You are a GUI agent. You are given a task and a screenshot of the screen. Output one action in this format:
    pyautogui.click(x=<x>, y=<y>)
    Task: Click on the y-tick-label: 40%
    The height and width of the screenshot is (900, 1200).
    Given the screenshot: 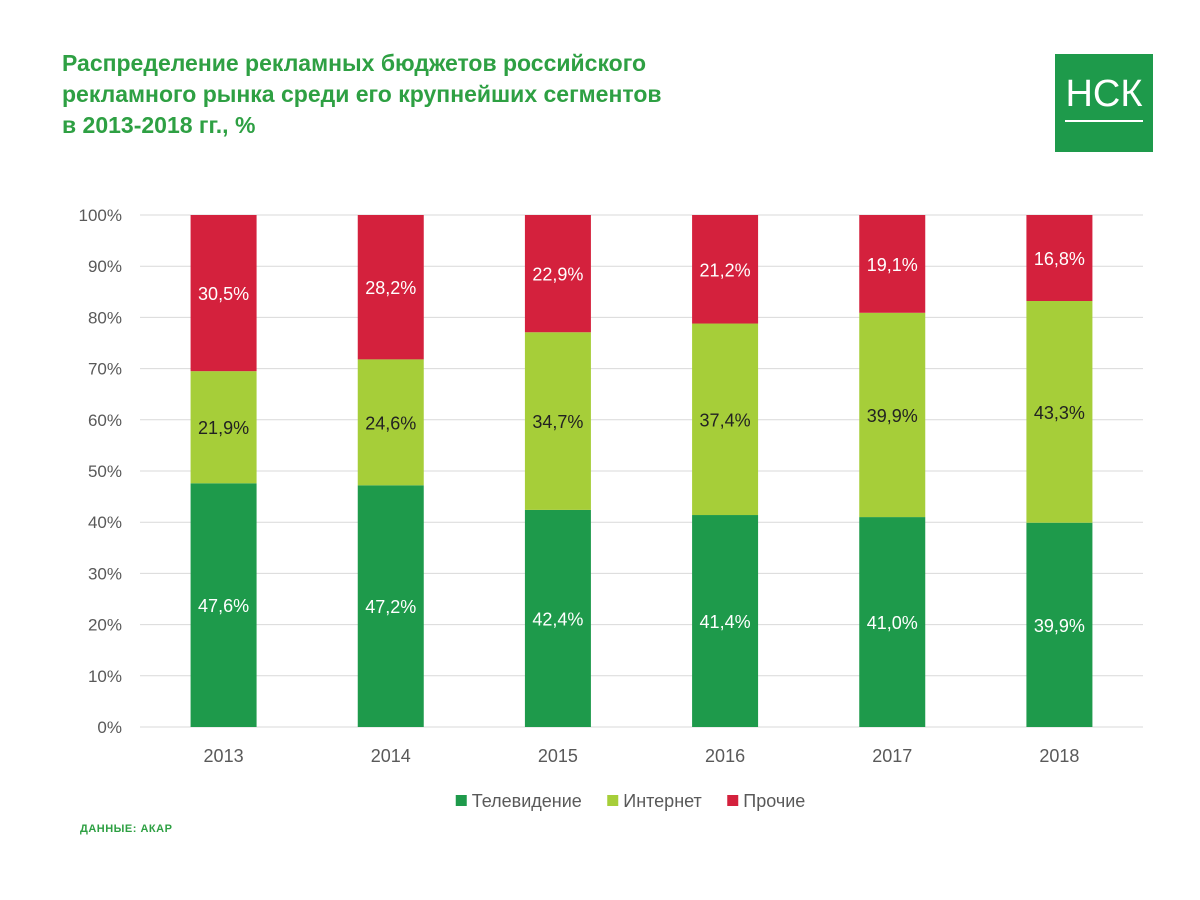 What is the action you would take?
    pyautogui.click(x=105, y=522)
    